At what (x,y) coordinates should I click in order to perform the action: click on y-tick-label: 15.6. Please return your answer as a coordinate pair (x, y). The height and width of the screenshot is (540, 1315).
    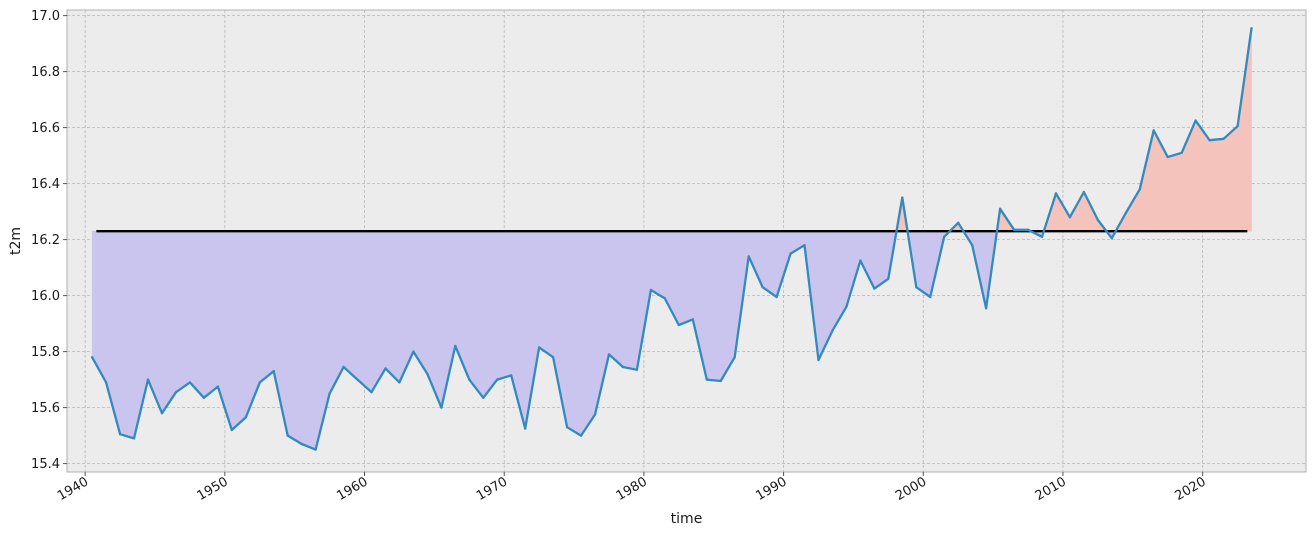
    Looking at the image, I should click on (45, 408).